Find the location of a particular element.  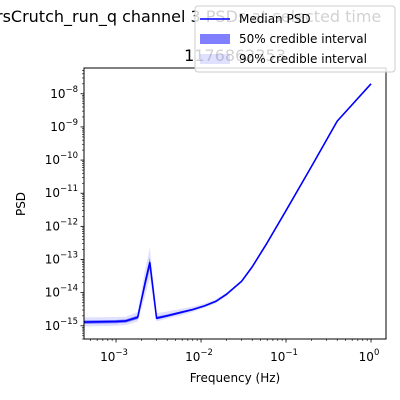

y-tick-label: 10⁻⁹ is located at coordinates (64, 126).